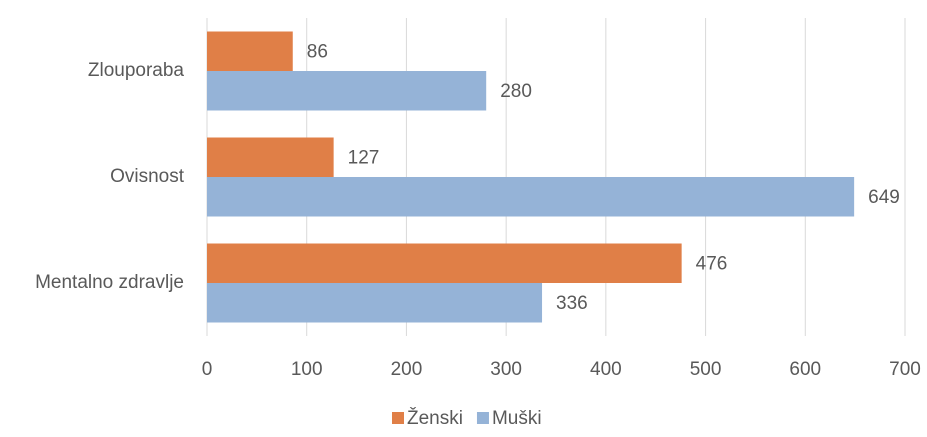 The width and height of the screenshot is (927, 437). What do you see at coordinates (572, 303) in the screenshot?
I see `data-label: 336` at bounding box center [572, 303].